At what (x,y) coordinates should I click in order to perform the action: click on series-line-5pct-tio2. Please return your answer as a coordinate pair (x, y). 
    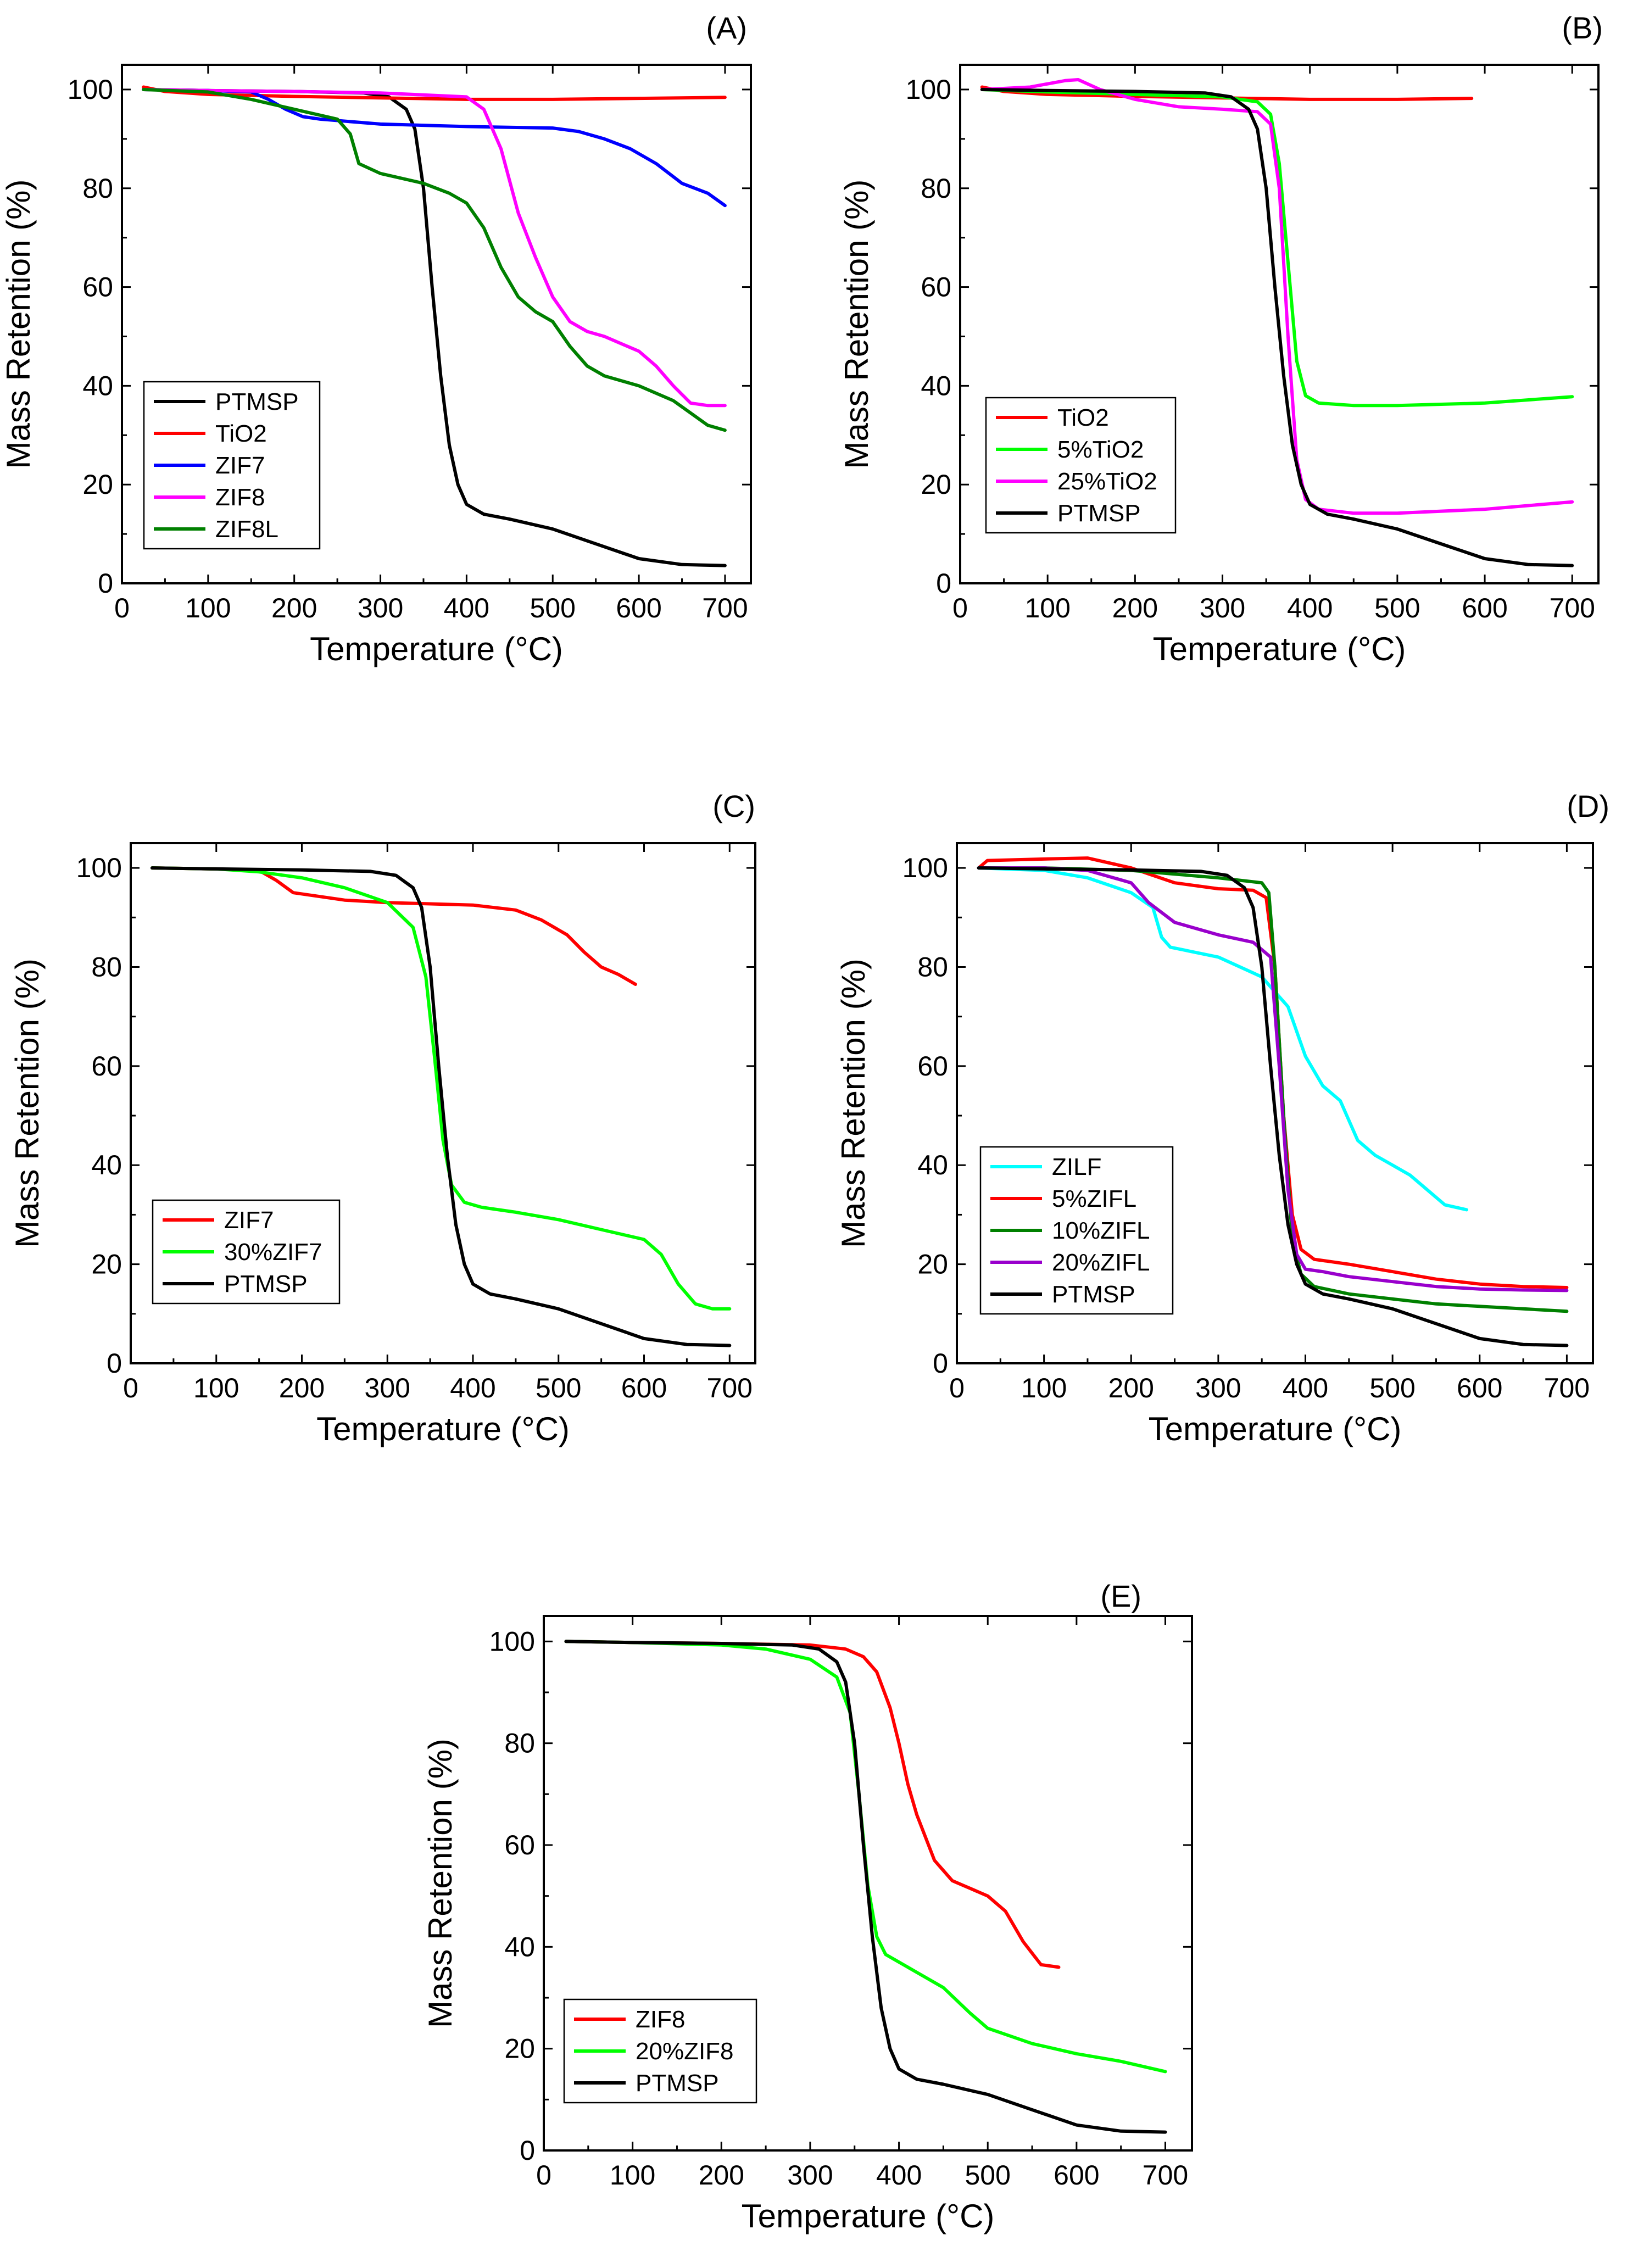
    Looking at the image, I should click on (1277, 248).